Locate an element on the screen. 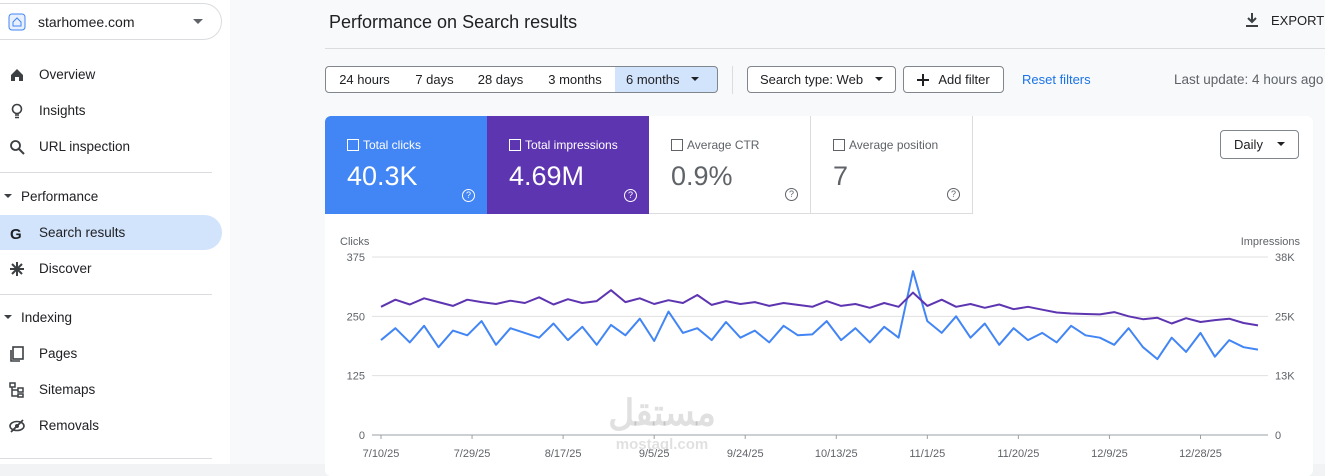 The width and height of the screenshot is (1325, 476). watermark: mostaql.com is located at coordinates (662, 444).